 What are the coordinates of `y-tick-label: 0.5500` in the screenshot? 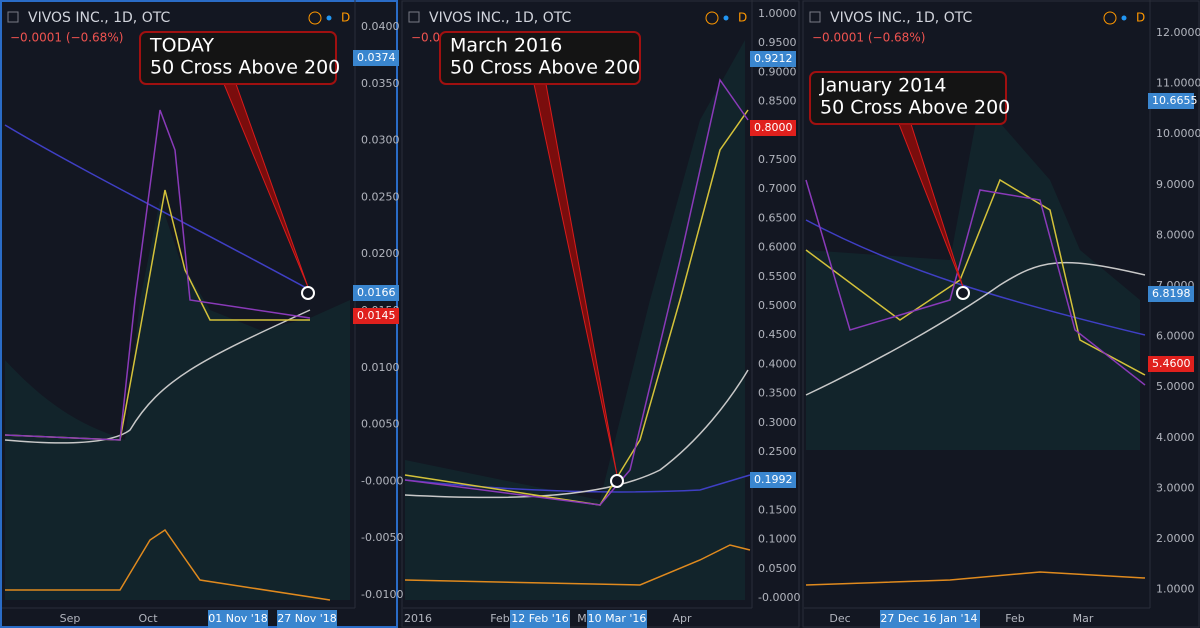 It's located at (777, 276).